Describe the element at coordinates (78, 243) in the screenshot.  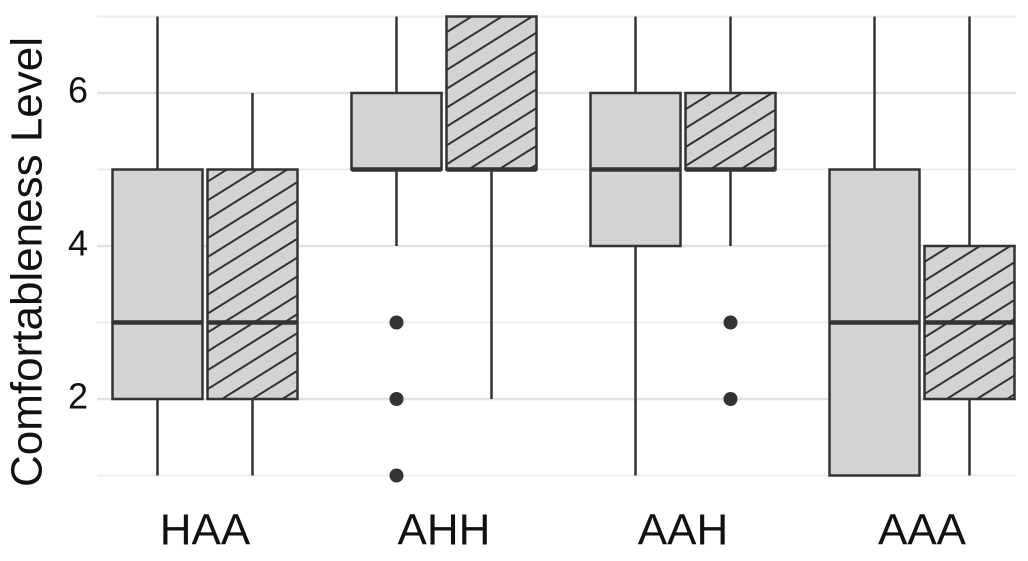
I see `y-tick-label: 4` at that location.